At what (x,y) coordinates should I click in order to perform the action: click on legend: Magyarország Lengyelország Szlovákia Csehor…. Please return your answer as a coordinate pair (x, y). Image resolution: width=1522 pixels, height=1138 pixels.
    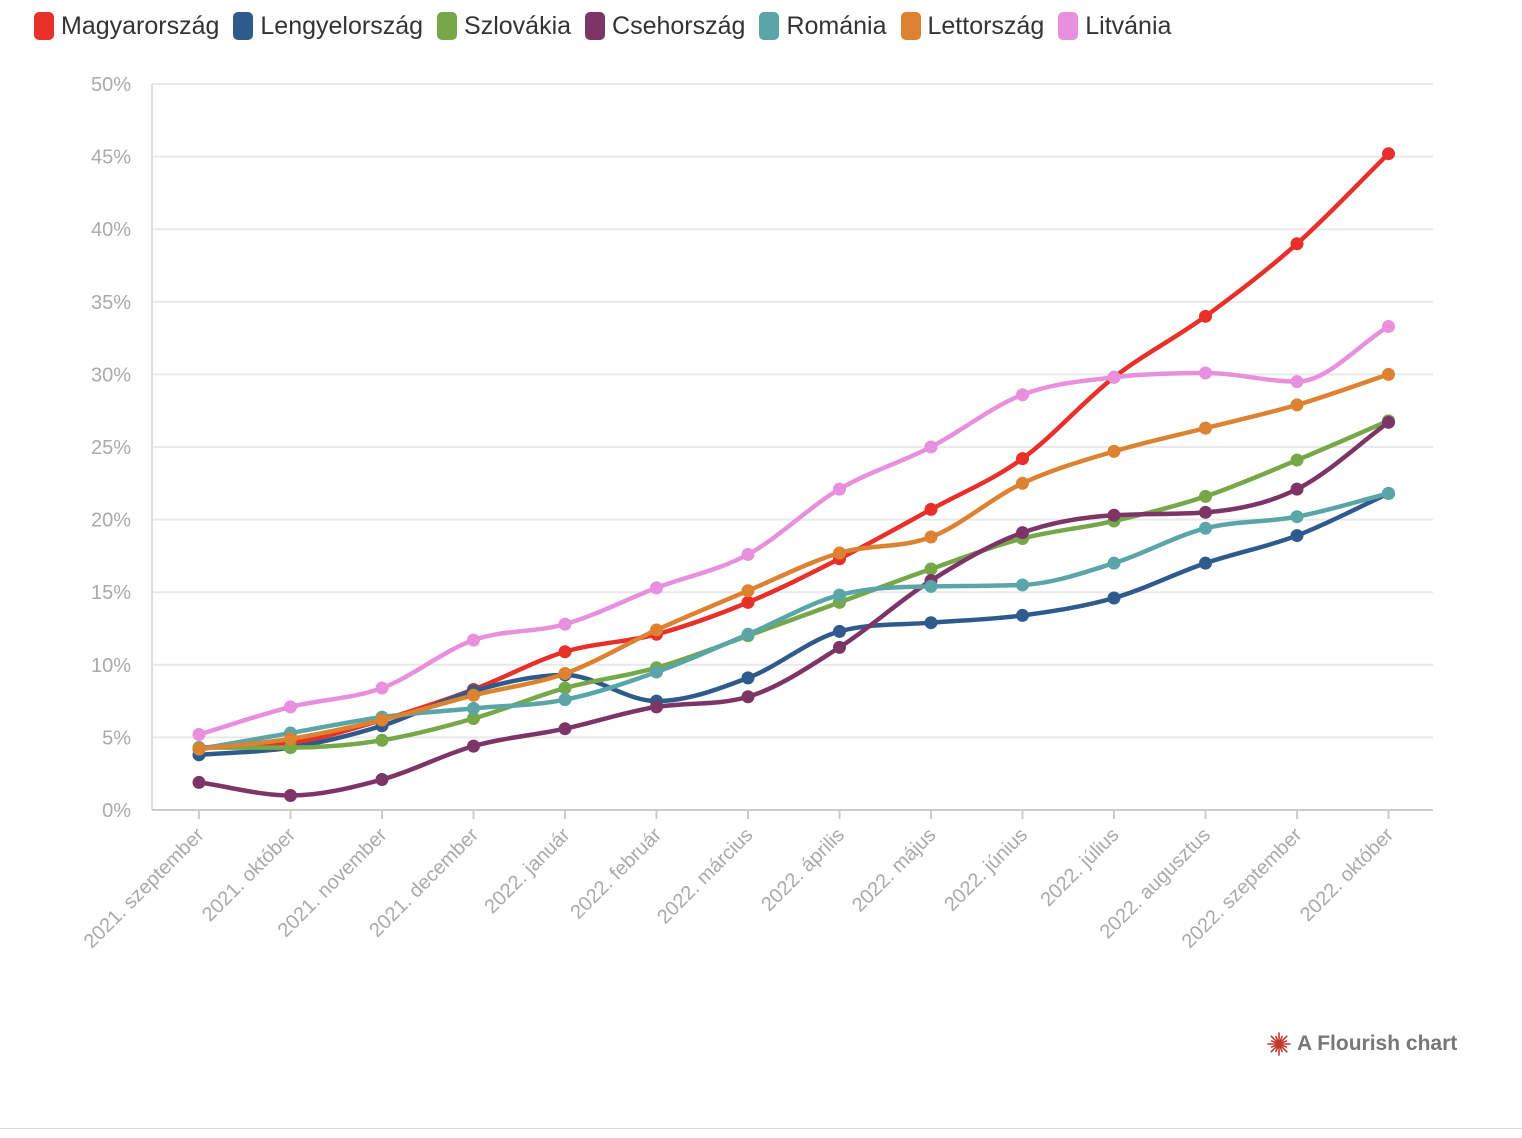
    Looking at the image, I should click on (609, 26).